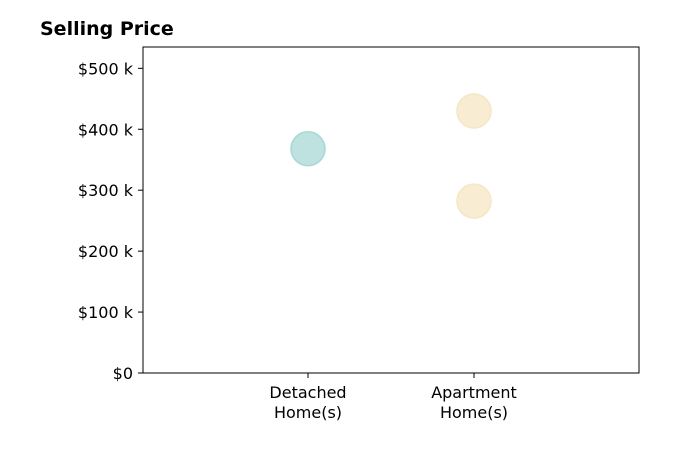 This screenshot has width=679, height=462. Describe the element at coordinates (106, 190) in the screenshot. I see `y-tick-label: $300 k` at that location.